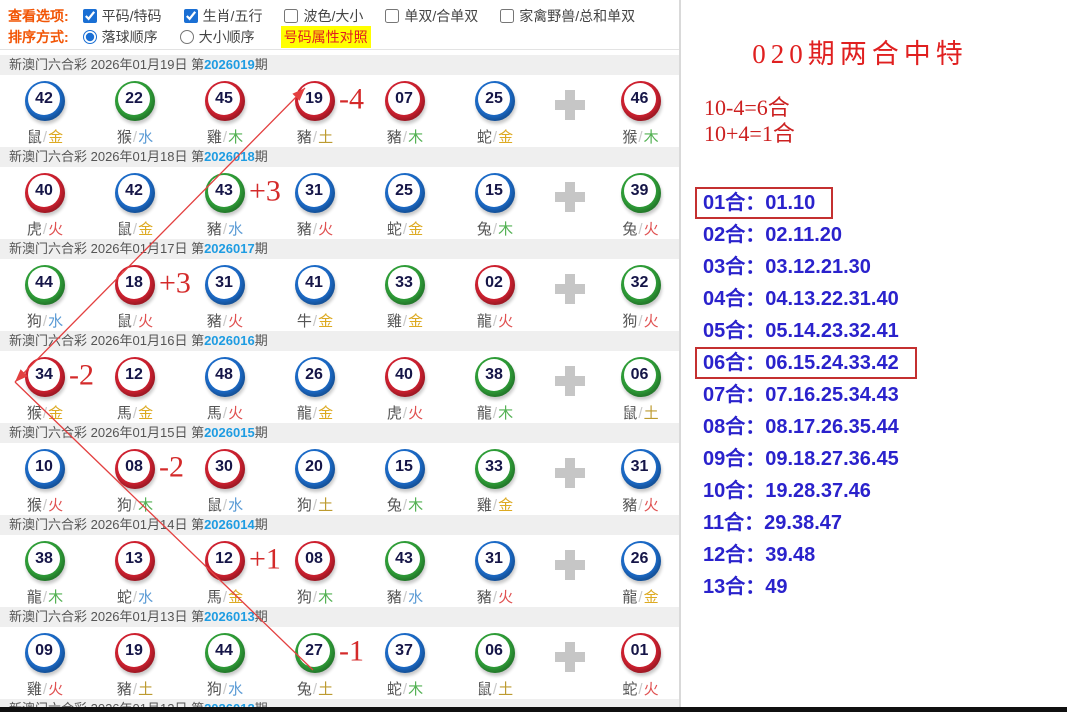 The image size is (1067, 712). Describe the element at coordinates (107, 340) in the screenshot. I see `draw-title-text: 新澳门六合彩 2026年01月16日 第` at that location.